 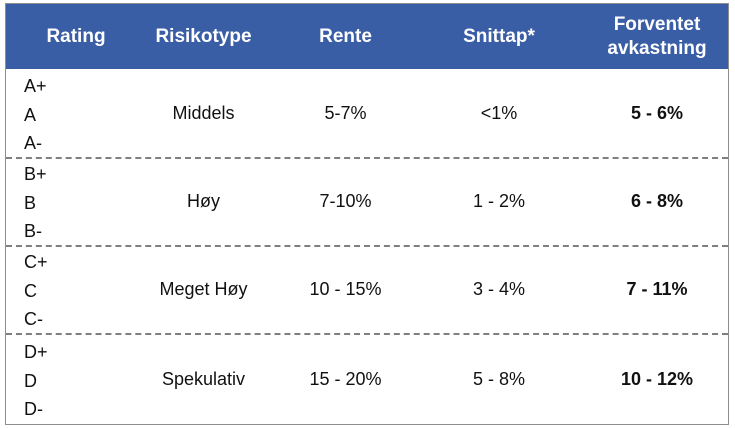 What do you see at coordinates (345, 36) in the screenshot?
I see `header-rate: Rente` at bounding box center [345, 36].